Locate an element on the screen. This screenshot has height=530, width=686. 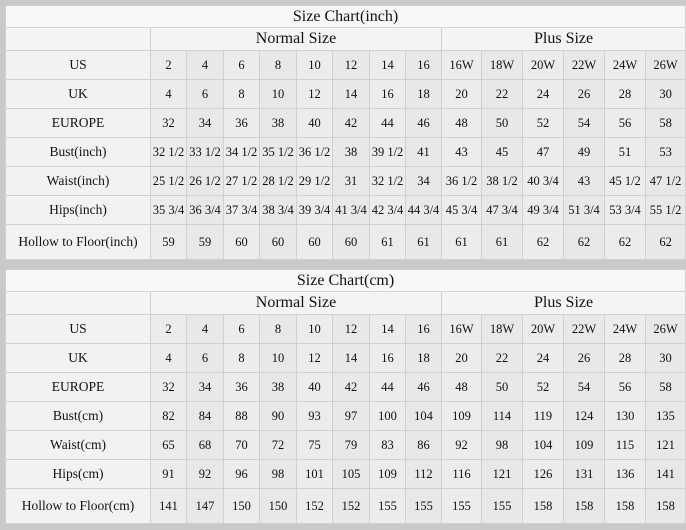
table-cell: 141 is located at coordinates (168, 506).